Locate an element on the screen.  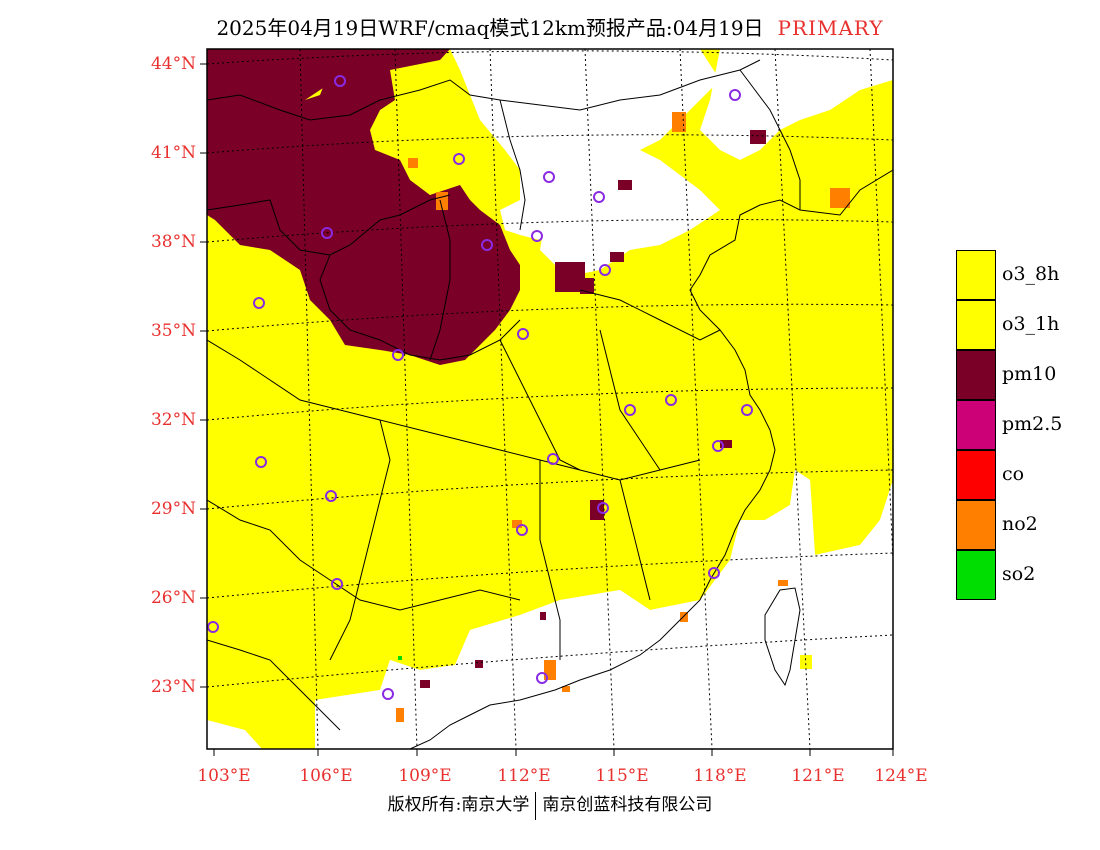
legend-item-pm25: pm2.5 is located at coordinates (1016, 425).